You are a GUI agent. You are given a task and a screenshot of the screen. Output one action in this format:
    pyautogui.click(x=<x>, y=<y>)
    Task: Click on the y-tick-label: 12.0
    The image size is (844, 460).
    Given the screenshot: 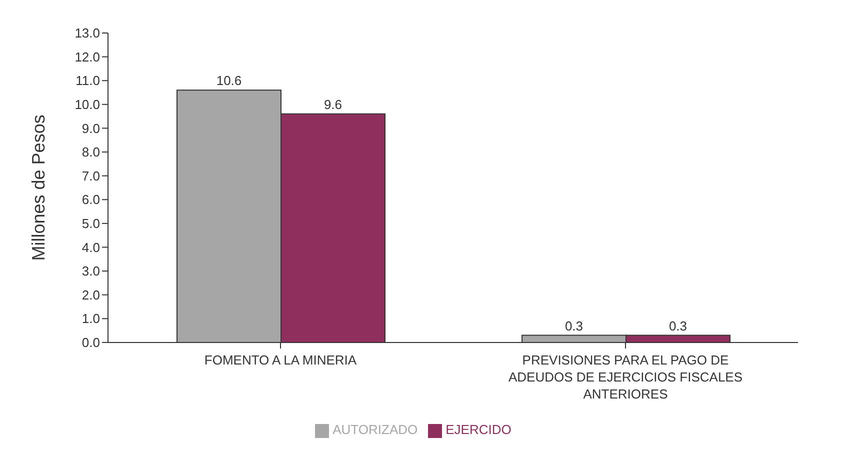 What is the action you would take?
    pyautogui.click(x=87, y=56)
    